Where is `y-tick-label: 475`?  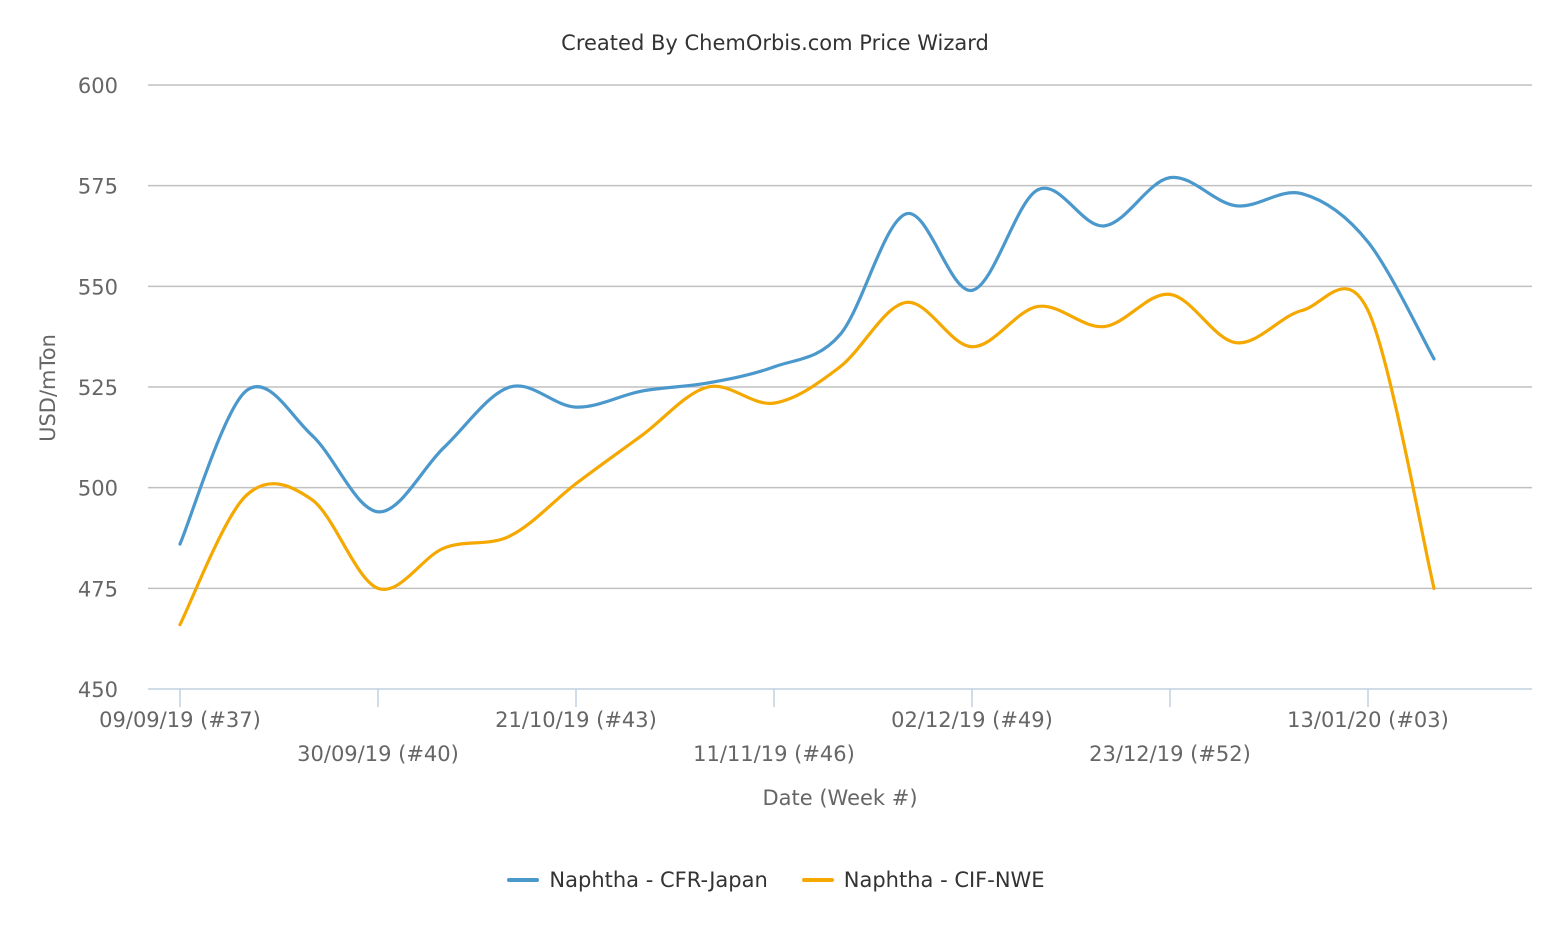
y-tick-label: 475 is located at coordinates (98, 589).